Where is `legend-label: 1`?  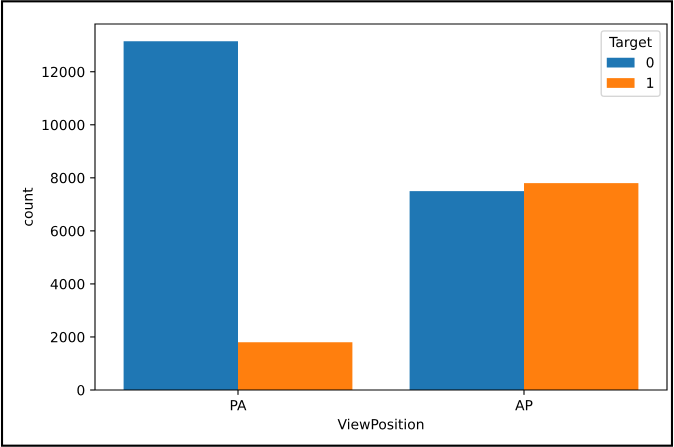
legend-label: 1 is located at coordinates (650, 83).